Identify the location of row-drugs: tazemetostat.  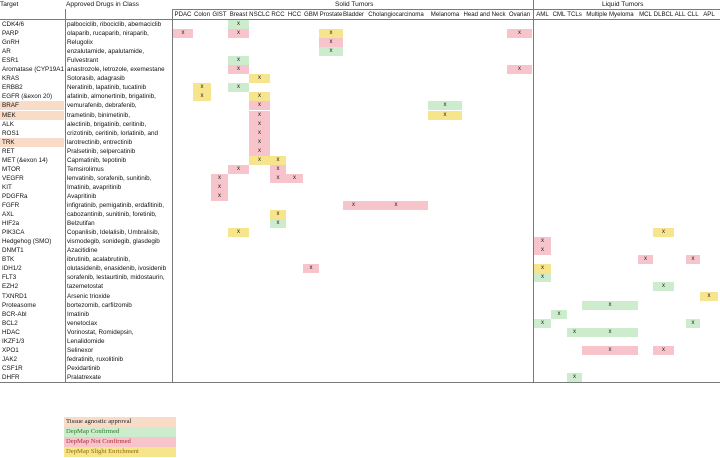
(85, 287).